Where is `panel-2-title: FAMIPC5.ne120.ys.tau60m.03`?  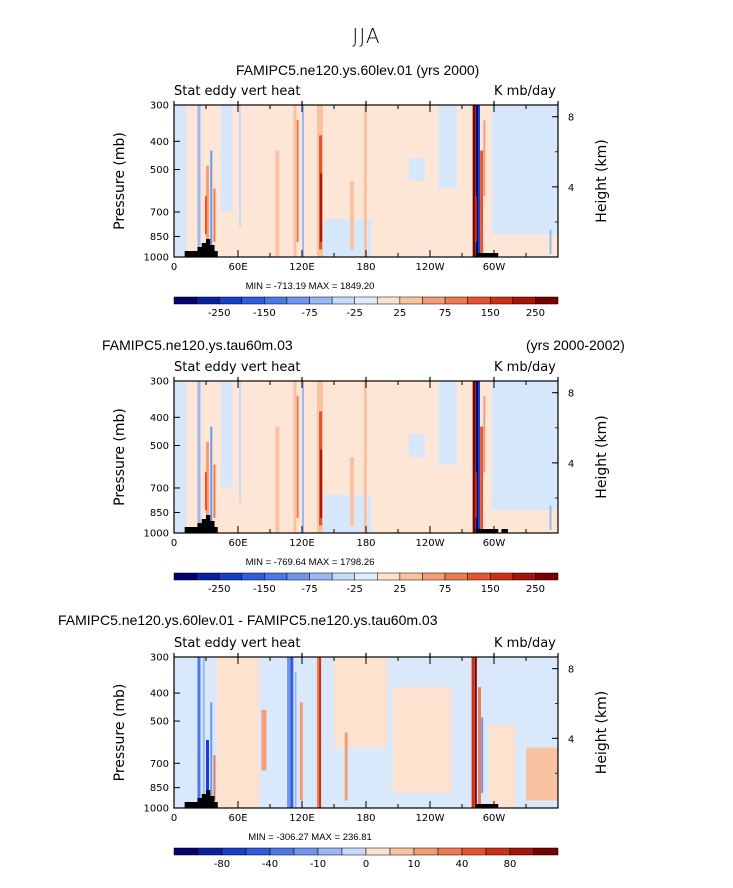
panel-2-title: FAMIPC5.ne120.ys.tau60m.03 is located at coordinates (197, 345).